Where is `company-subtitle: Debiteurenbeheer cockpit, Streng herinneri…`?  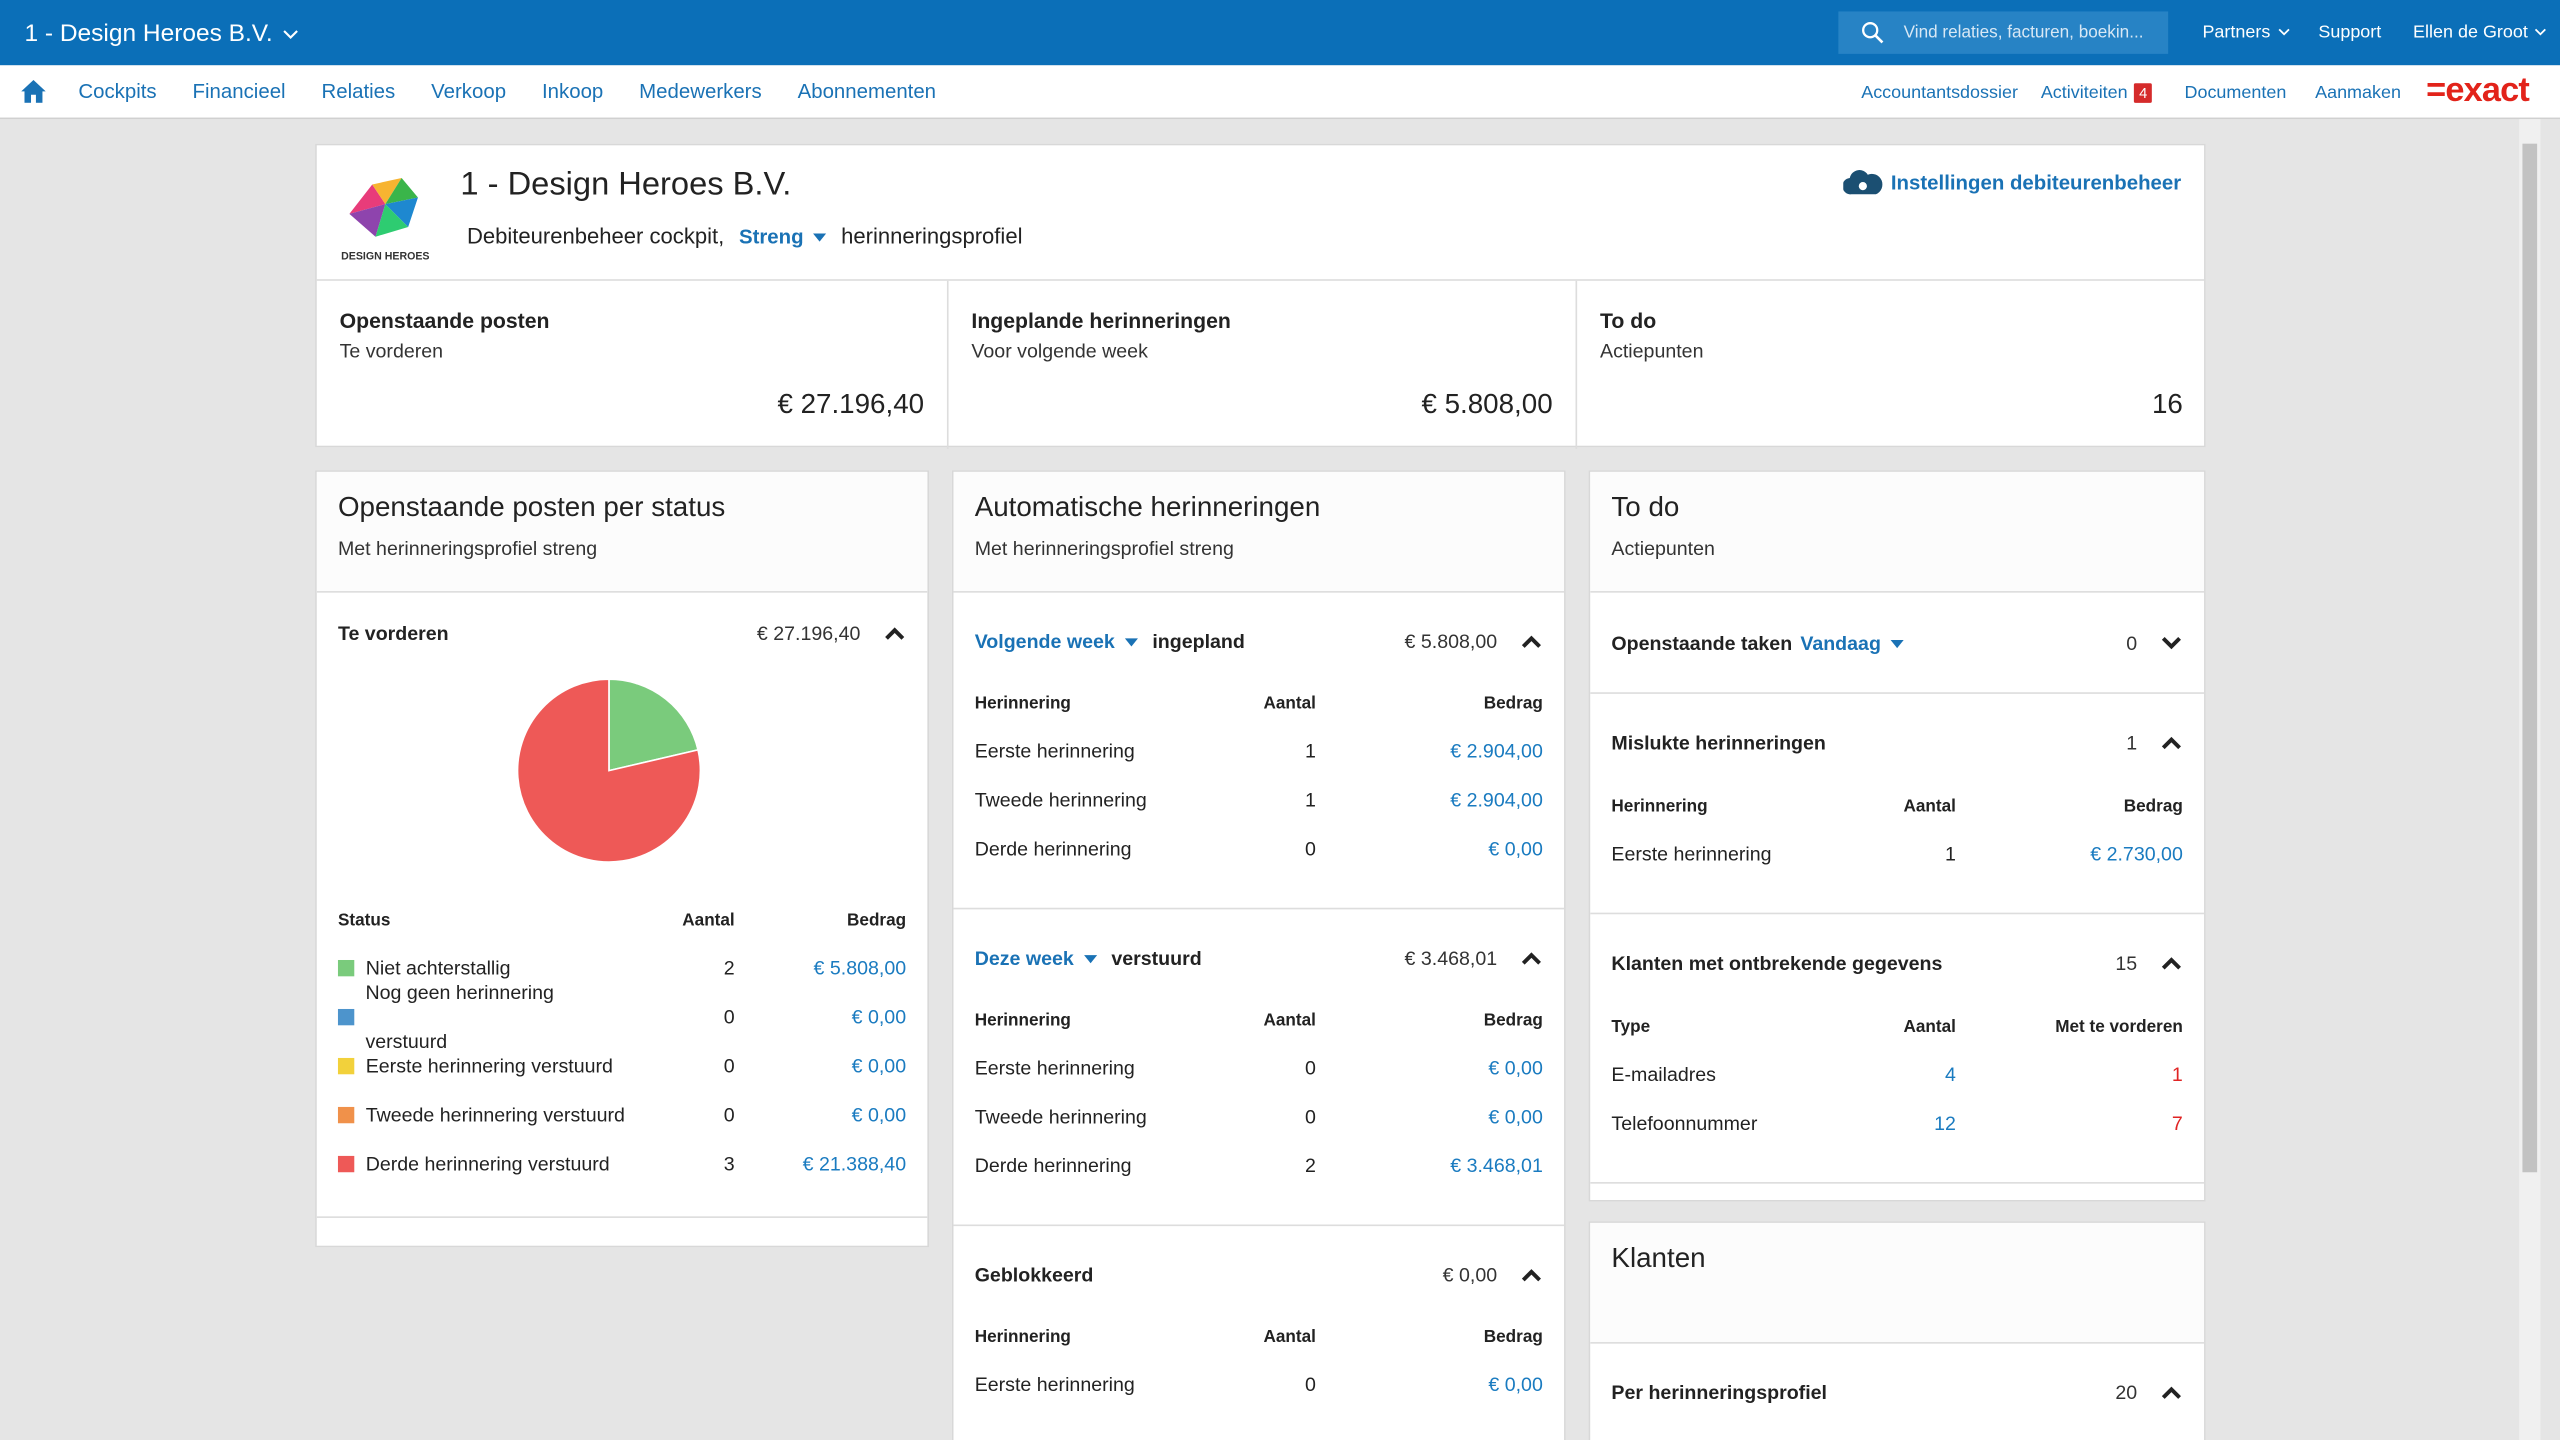
company-subtitle: Debiteurenbeheer cockpit, Streng herinneri… is located at coordinates (745, 236).